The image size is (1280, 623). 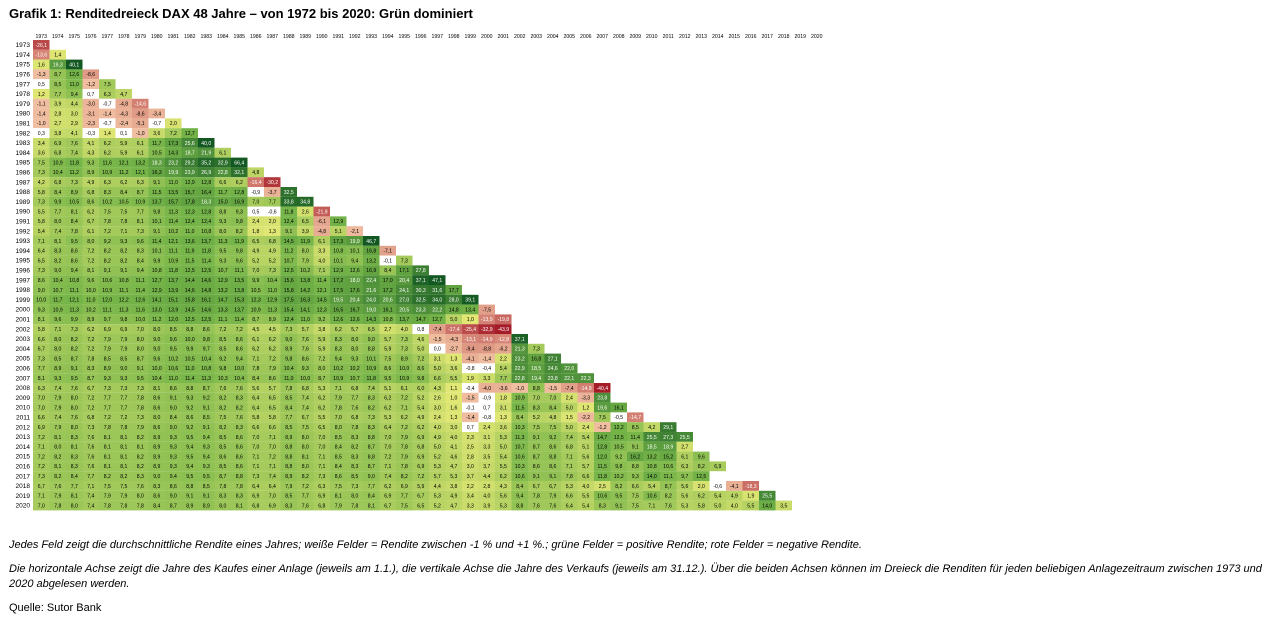 What do you see at coordinates (354, 378) in the screenshot?
I see `heatmap-cell: 10,7` at bounding box center [354, 378].